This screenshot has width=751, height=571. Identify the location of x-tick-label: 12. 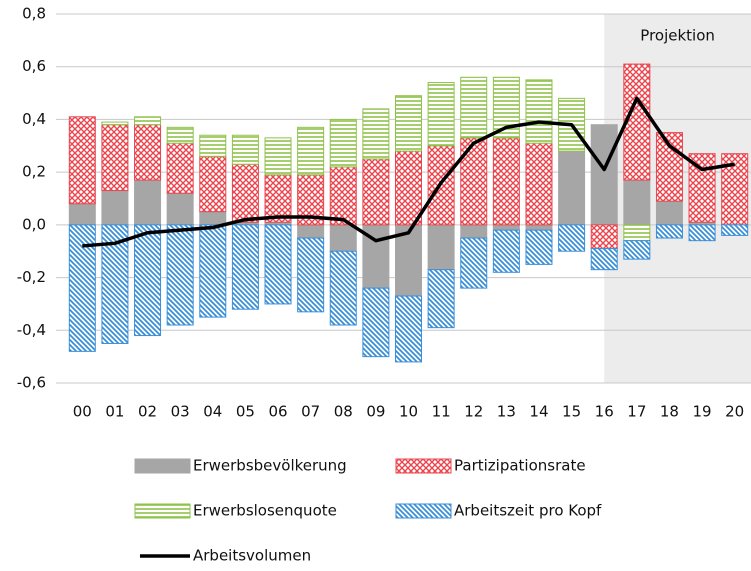
(473, 412).